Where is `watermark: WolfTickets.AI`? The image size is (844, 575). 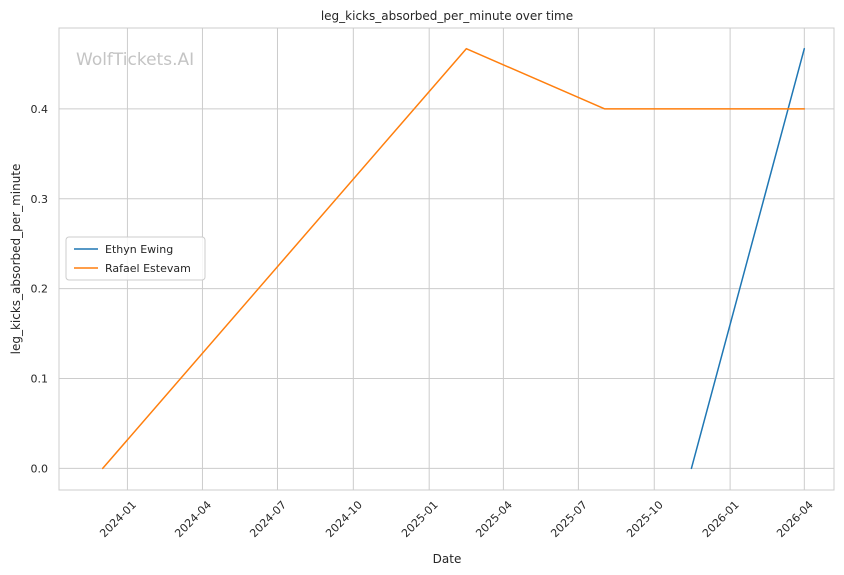 watermark: WolfTickets.AI is located at coordinates (135, 60).